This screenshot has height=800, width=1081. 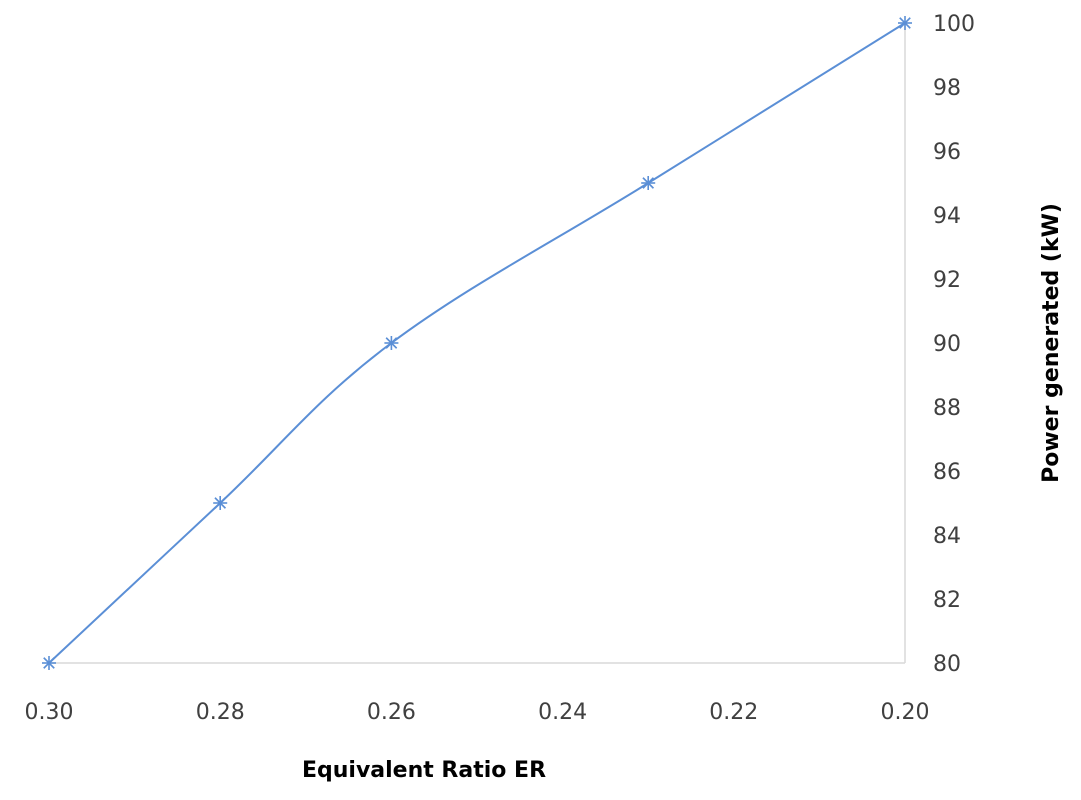 I want to click on y-tick-label: 94, so click(x=947, y=216).